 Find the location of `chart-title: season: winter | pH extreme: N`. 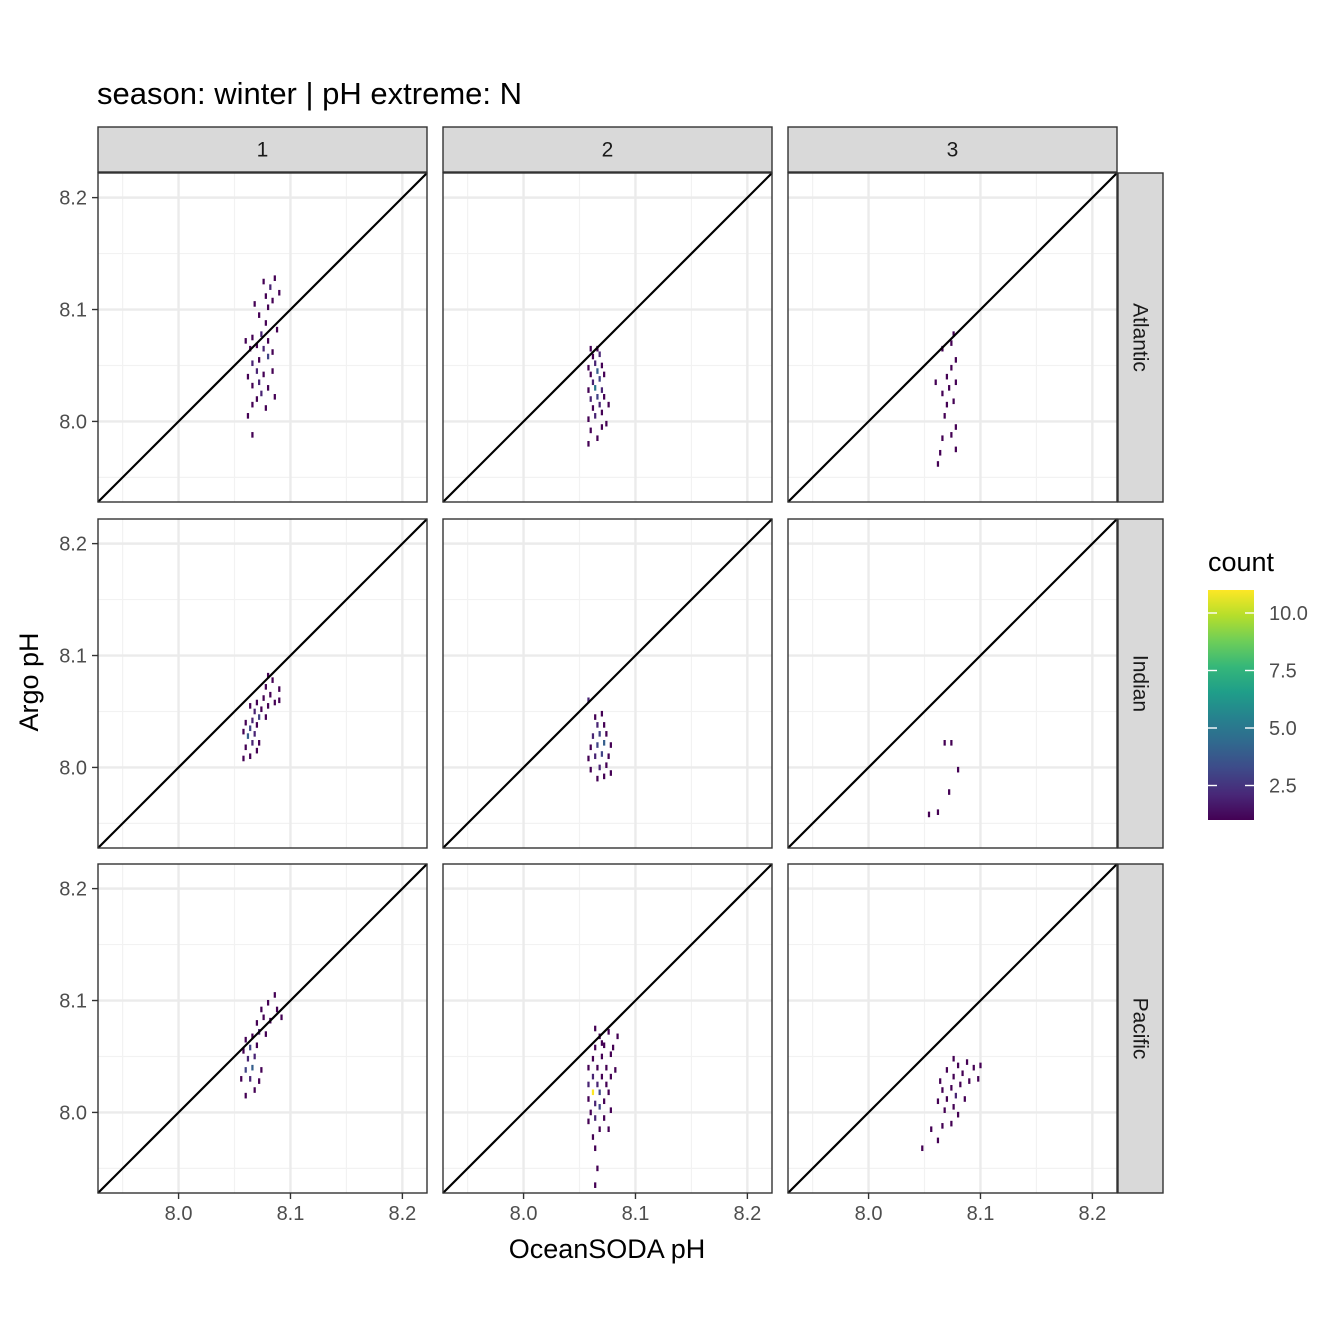

chart-title: season: winter | pH extreme: N is located at coordinates (309, 93).